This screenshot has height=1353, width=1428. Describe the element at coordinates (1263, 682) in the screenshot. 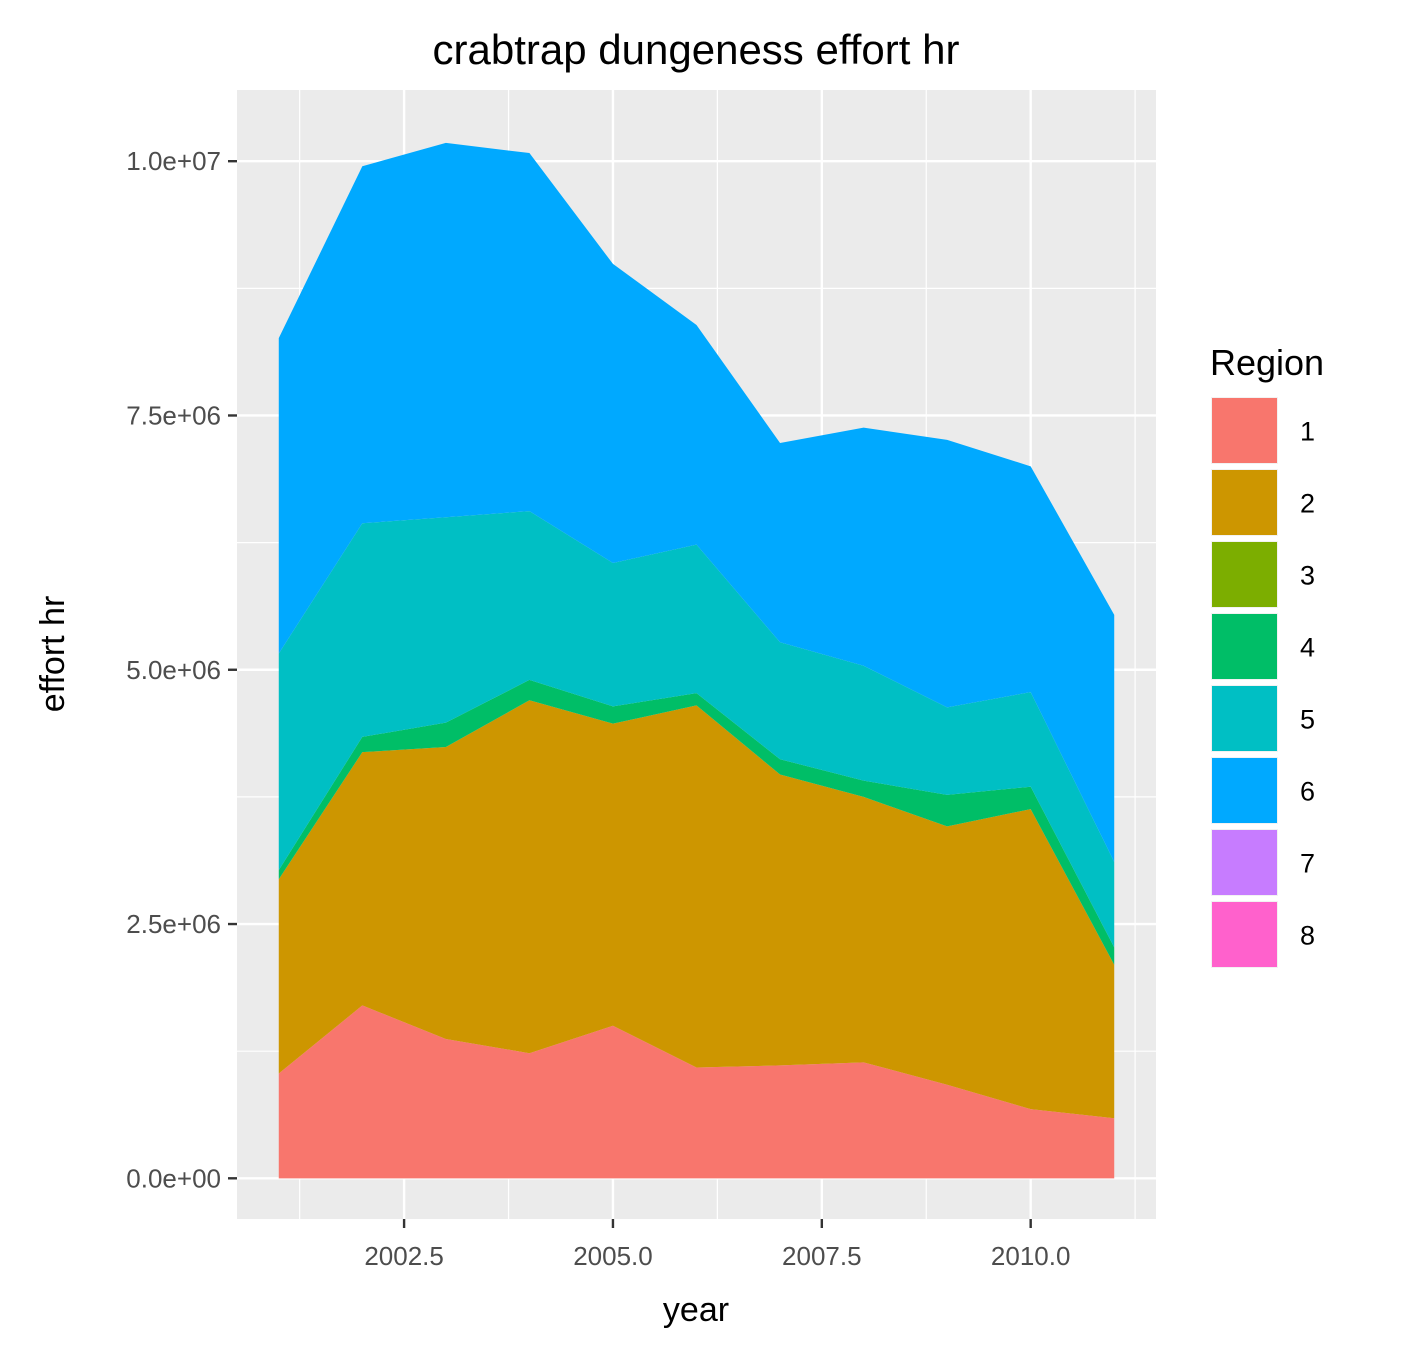

I see `legend-items: 1 2 3 4 5 6 7 8` at that location.